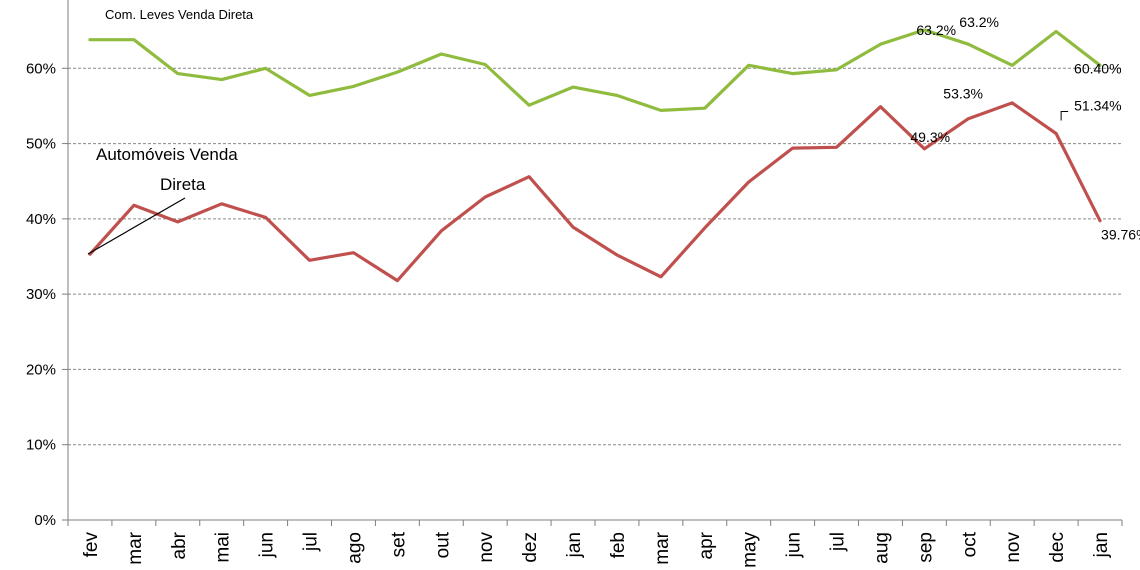 This screenshot has height=570, width=1140. What do you see at coordinates (91, 545) in the screenshot?
I see `x-tick-label: fev` at bounding box center [91, 545].